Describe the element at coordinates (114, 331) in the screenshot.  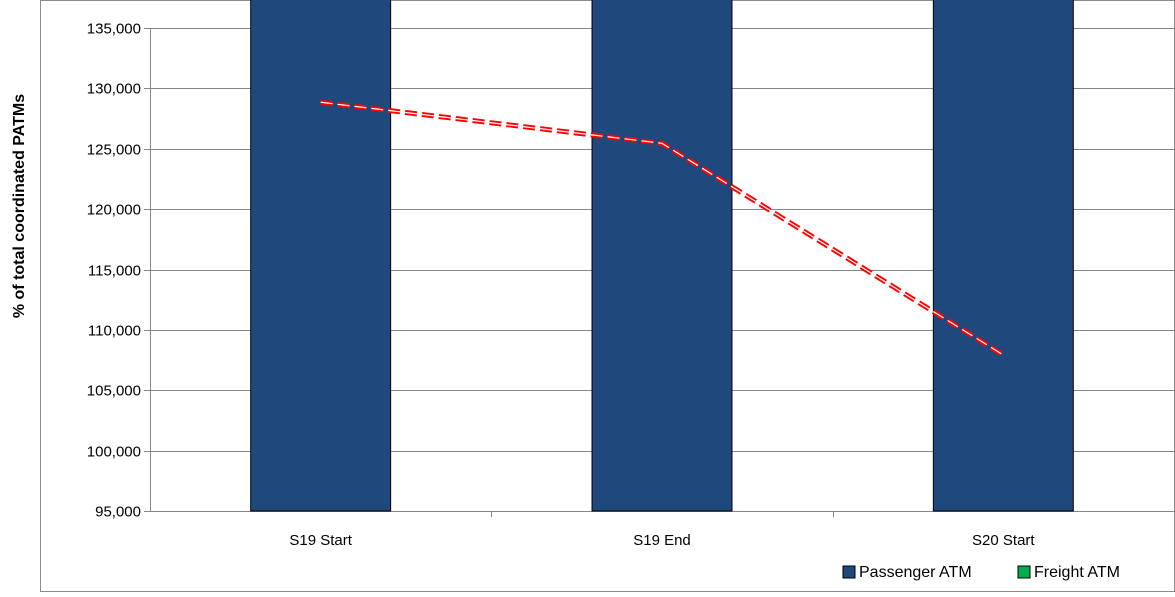
I see `y-tick-label: 110,000` at that location.